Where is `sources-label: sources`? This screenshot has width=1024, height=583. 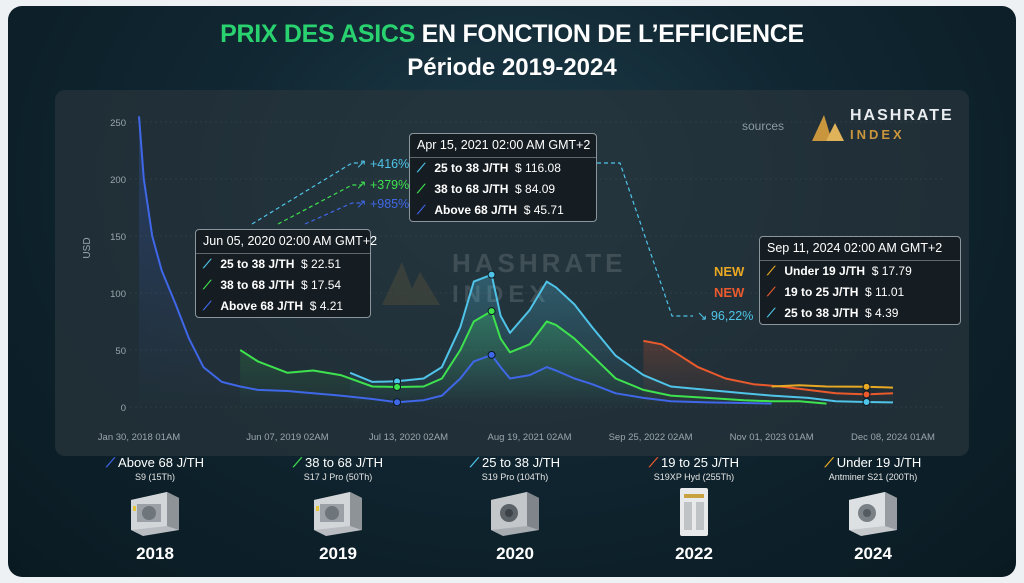 sources-label: sources is located at coordinates (763, 126).